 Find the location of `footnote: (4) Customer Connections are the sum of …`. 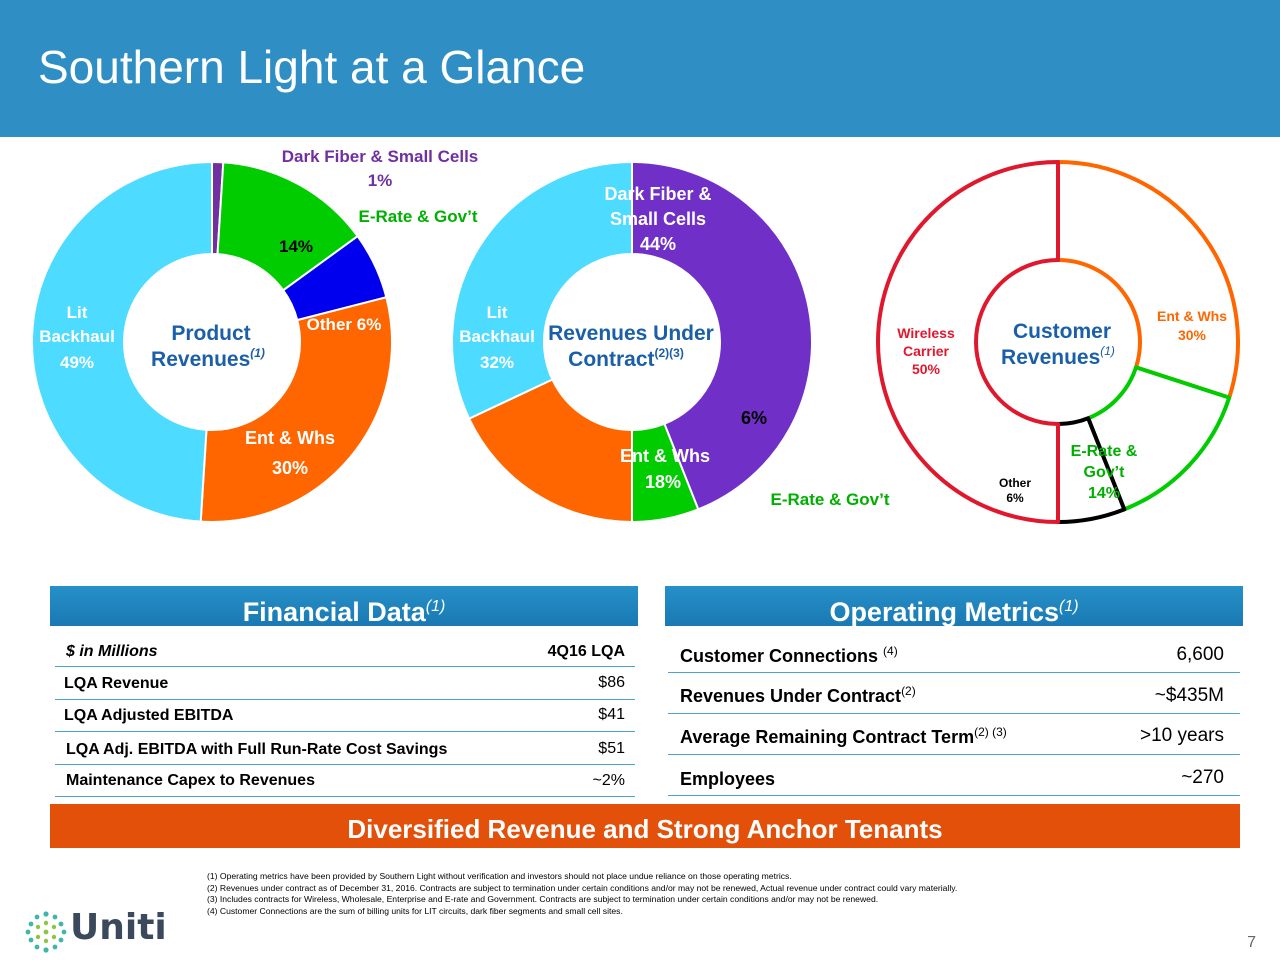

footnote: (4) Customer Connections are the sum of … is located at coordinates (415, 910).